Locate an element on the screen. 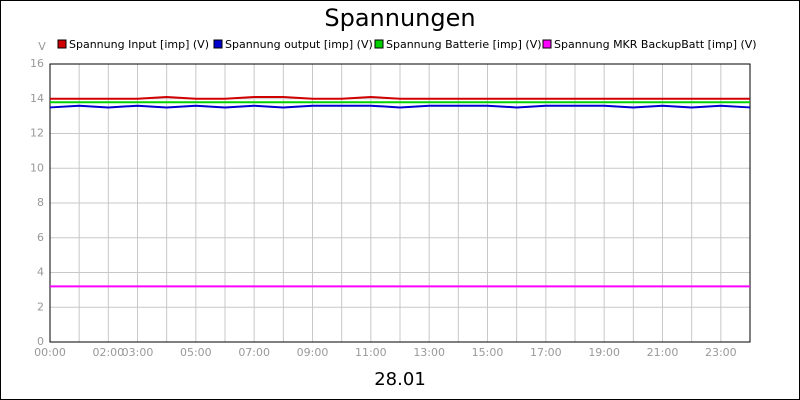 The height and width of the screenshot is (400, 800). x-tick-label: 17:00 is located at coordinates (546, 352).